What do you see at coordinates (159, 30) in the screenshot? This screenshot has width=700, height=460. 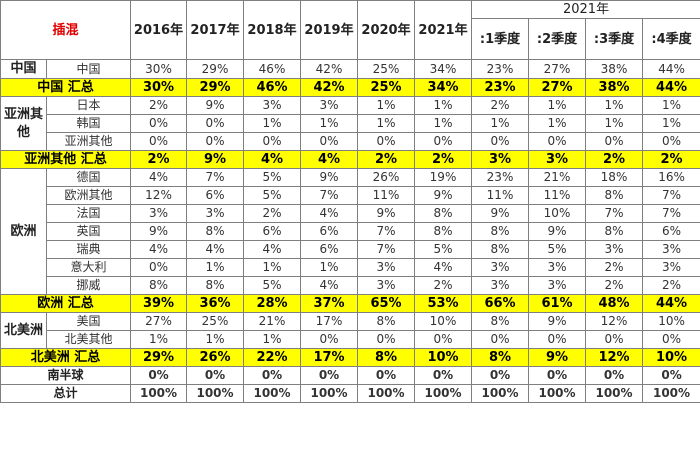 I see `year-header: 2016年` at bounding box center [159, 30].